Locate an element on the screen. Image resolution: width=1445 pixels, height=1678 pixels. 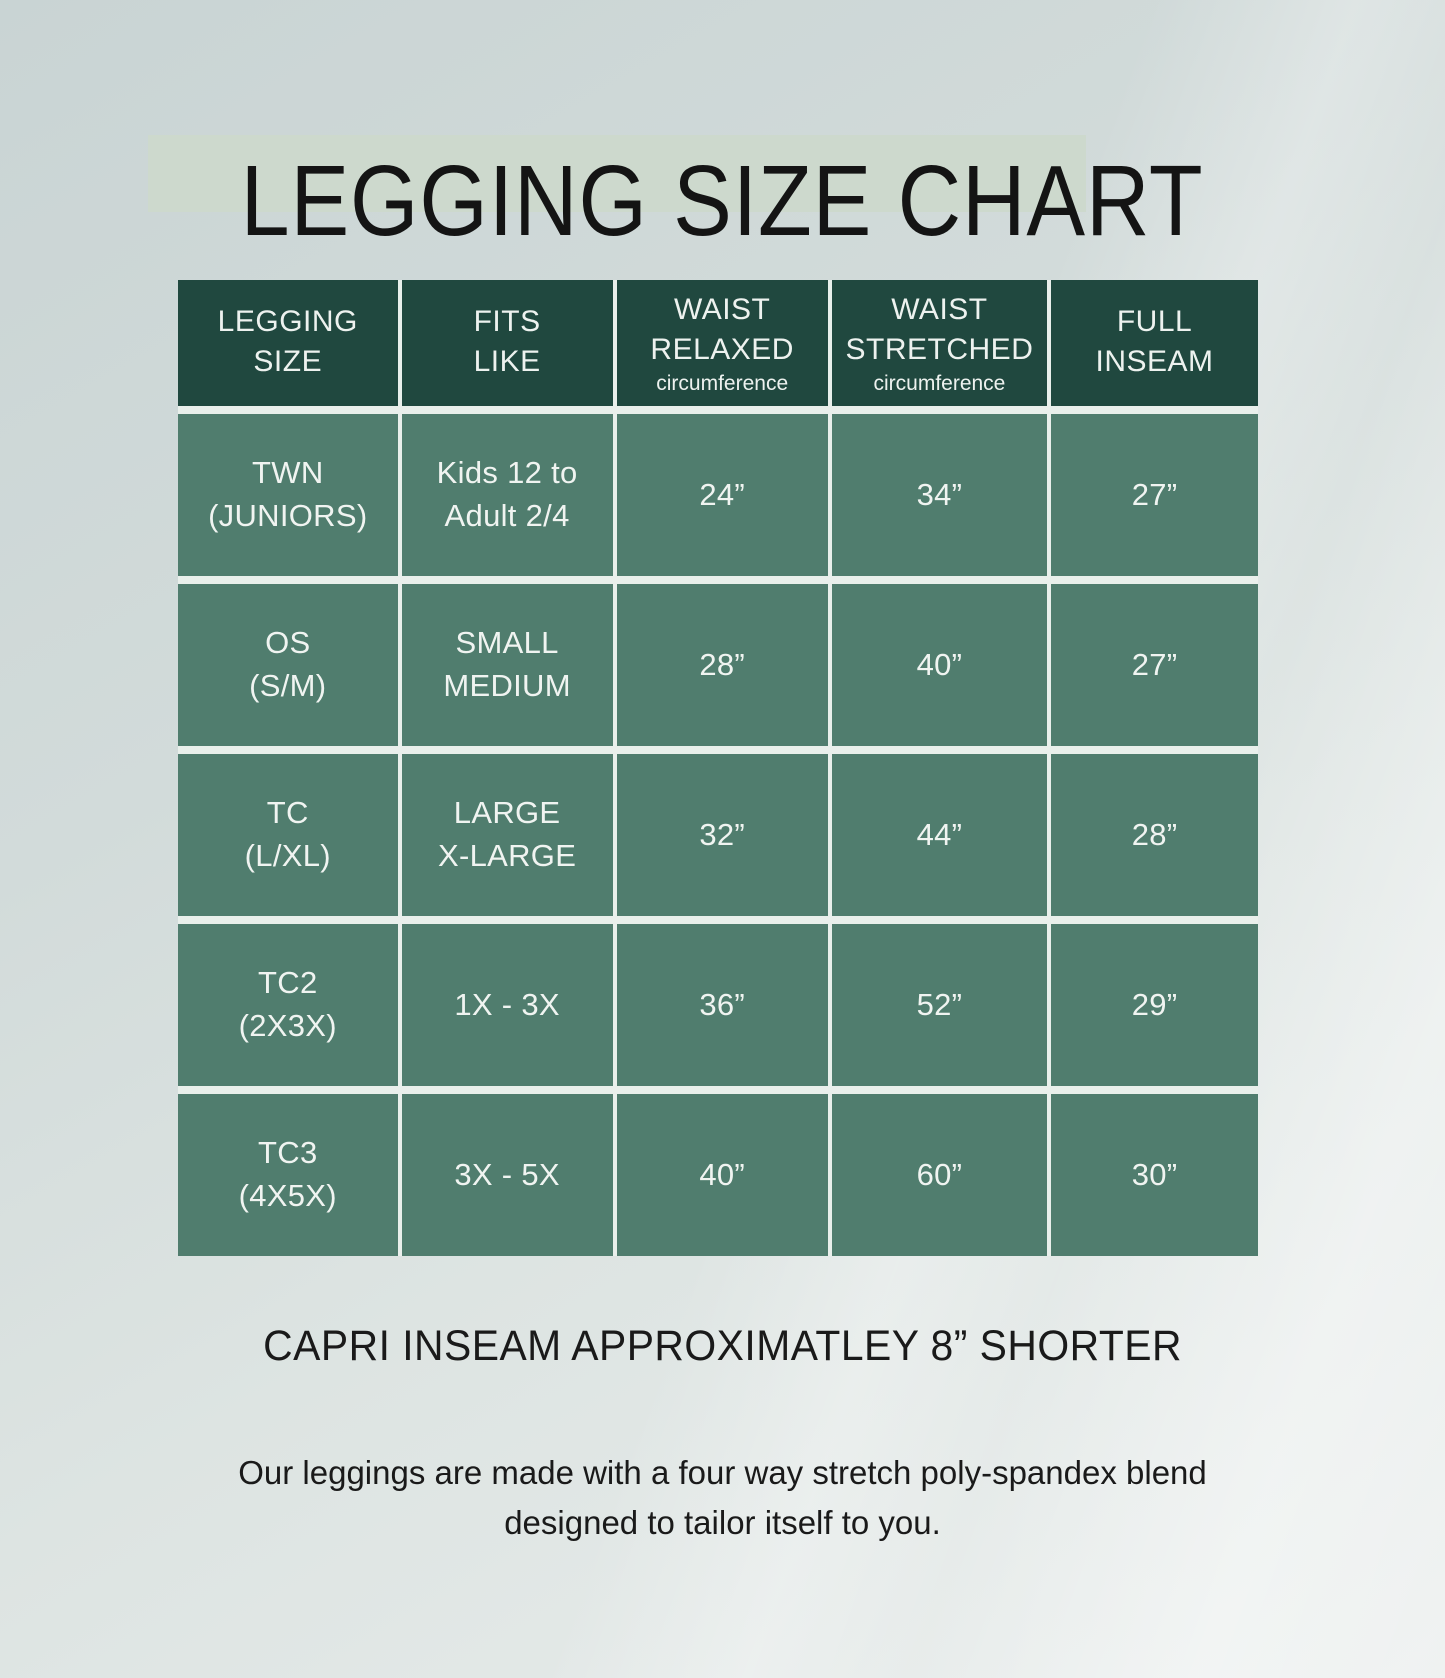
cell-waist-stretched: 34” is located at coordinates (939, 495).